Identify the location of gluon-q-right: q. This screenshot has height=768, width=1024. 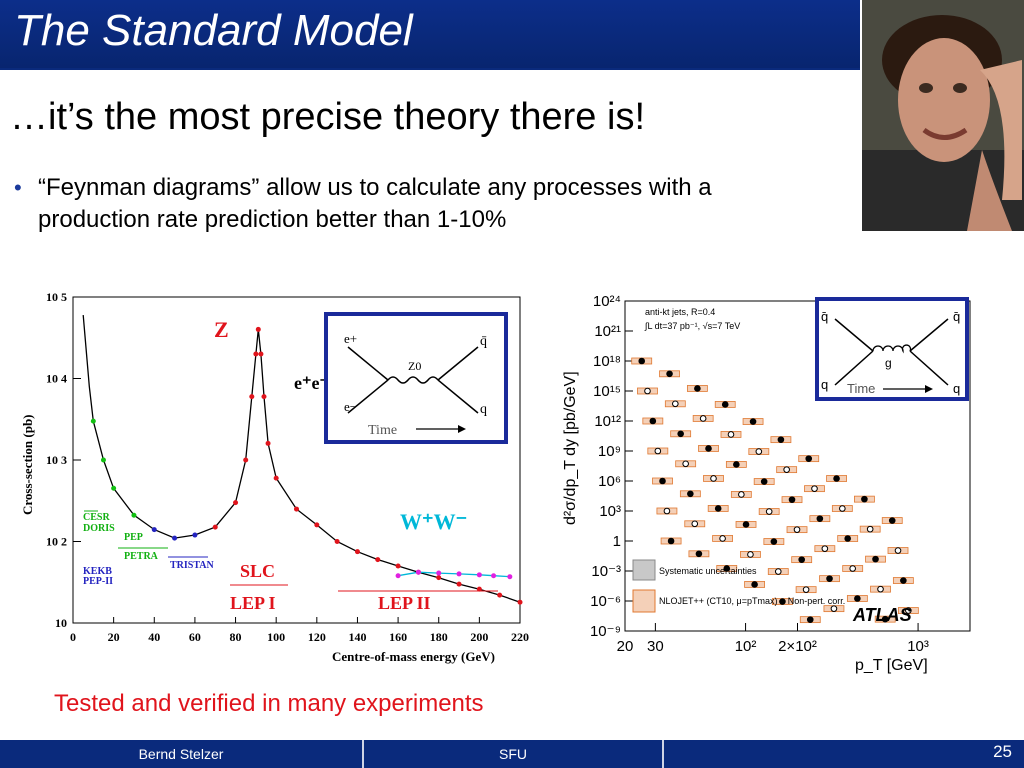
(956, 388).